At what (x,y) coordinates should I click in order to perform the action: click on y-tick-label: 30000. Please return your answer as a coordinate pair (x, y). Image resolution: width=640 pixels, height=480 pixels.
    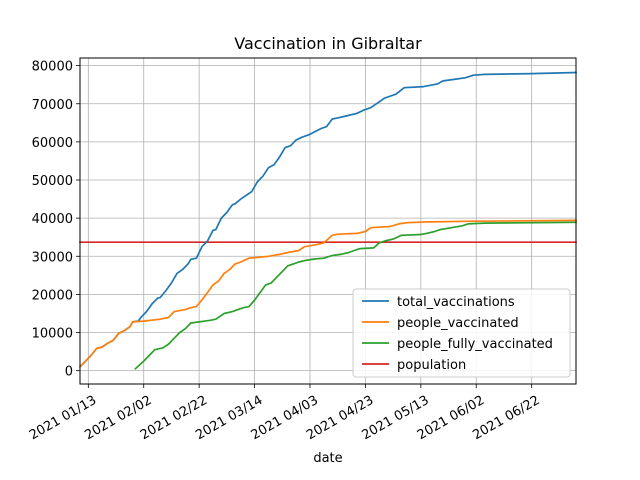
    Looking at the image, I should click on (52, 257).